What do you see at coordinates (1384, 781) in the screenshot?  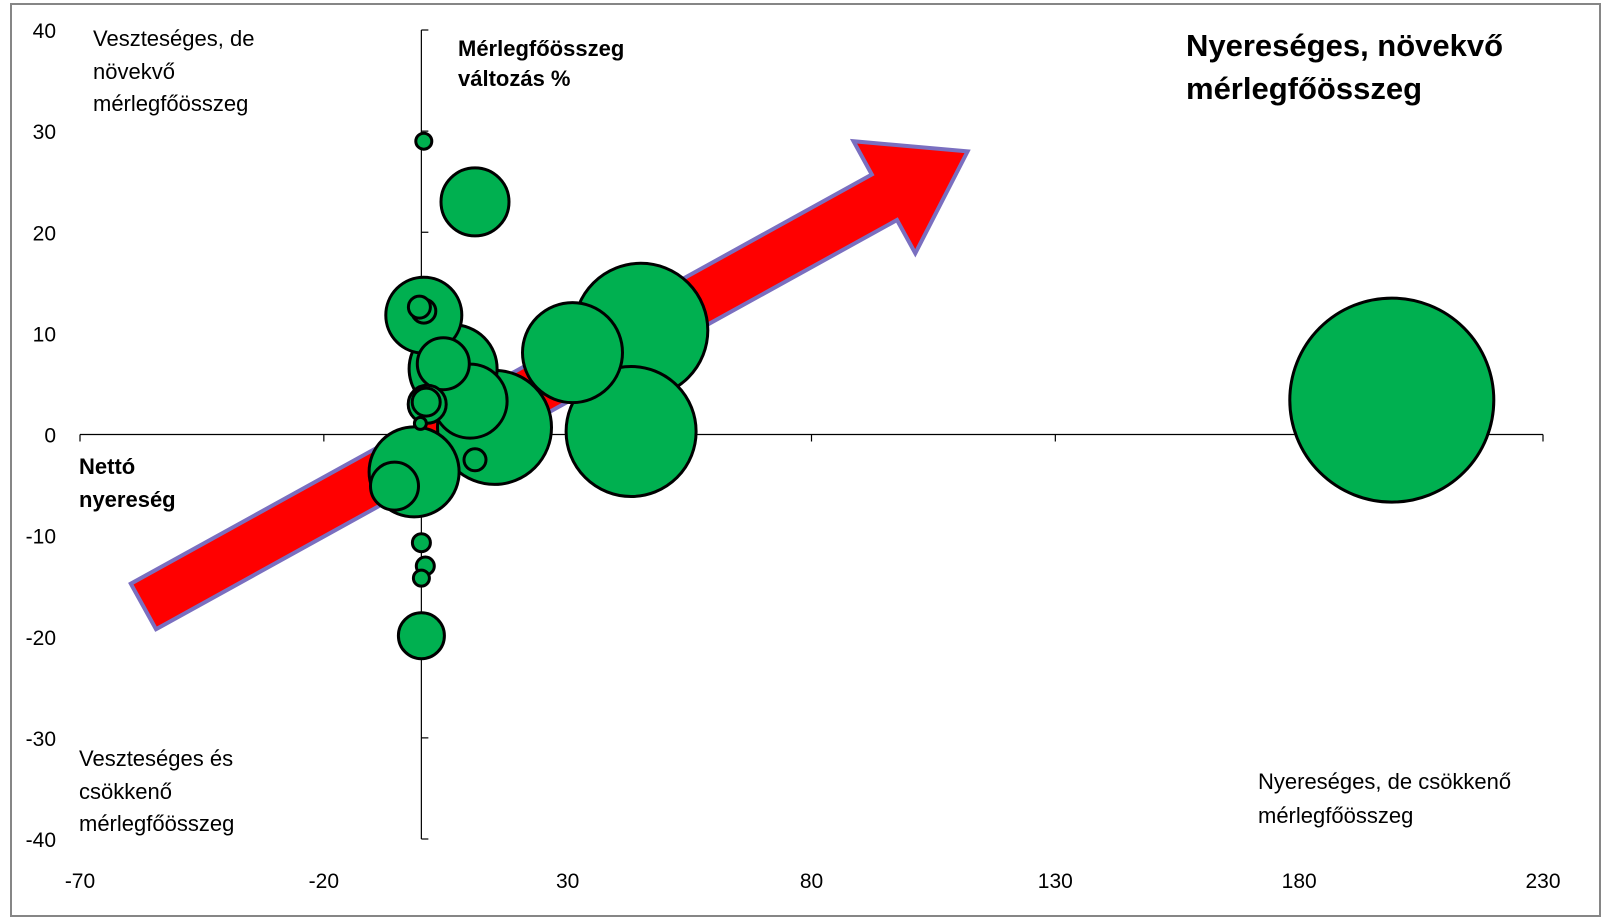 I see `quadrant-bottom-right-line-1: Nyereséges, de csökkenő` at bounding box center [1384, 781].